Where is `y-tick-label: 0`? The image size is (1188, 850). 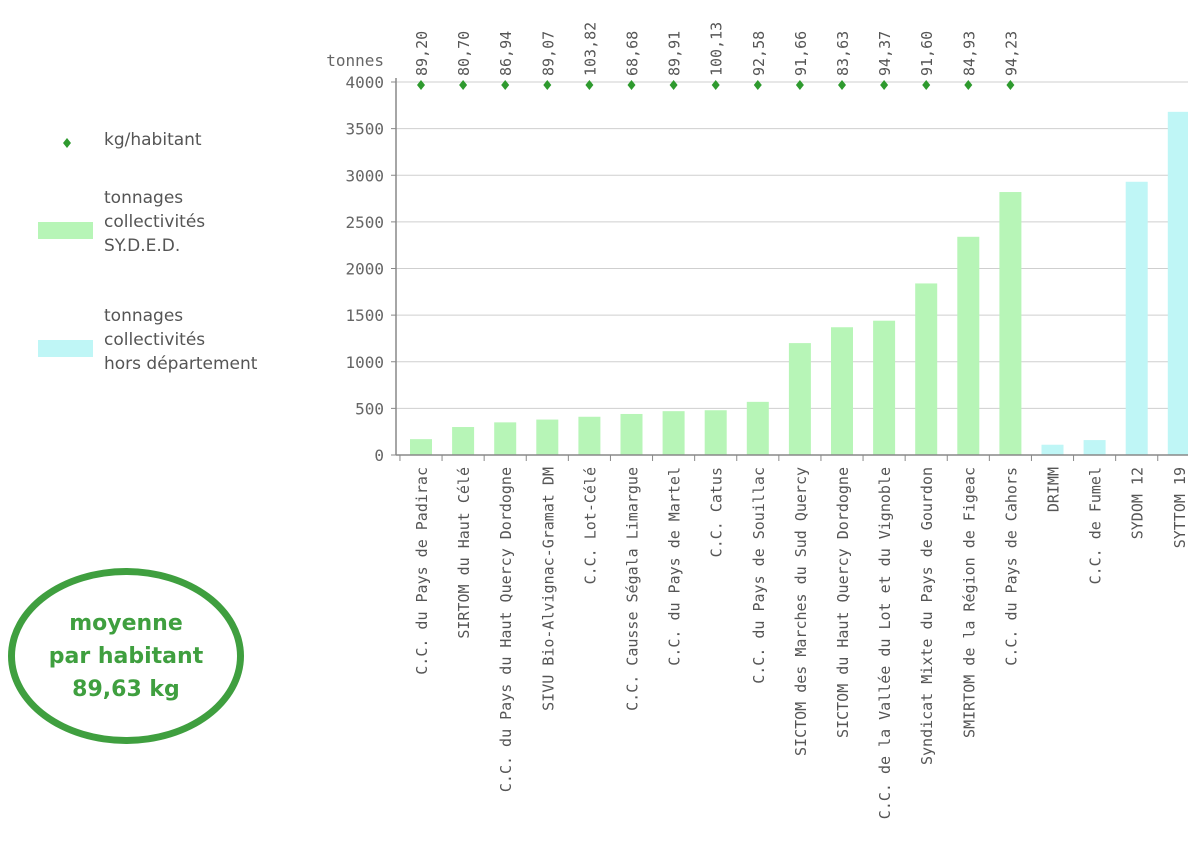
y-tick-label: 0 is located at coordinates (379, 455).